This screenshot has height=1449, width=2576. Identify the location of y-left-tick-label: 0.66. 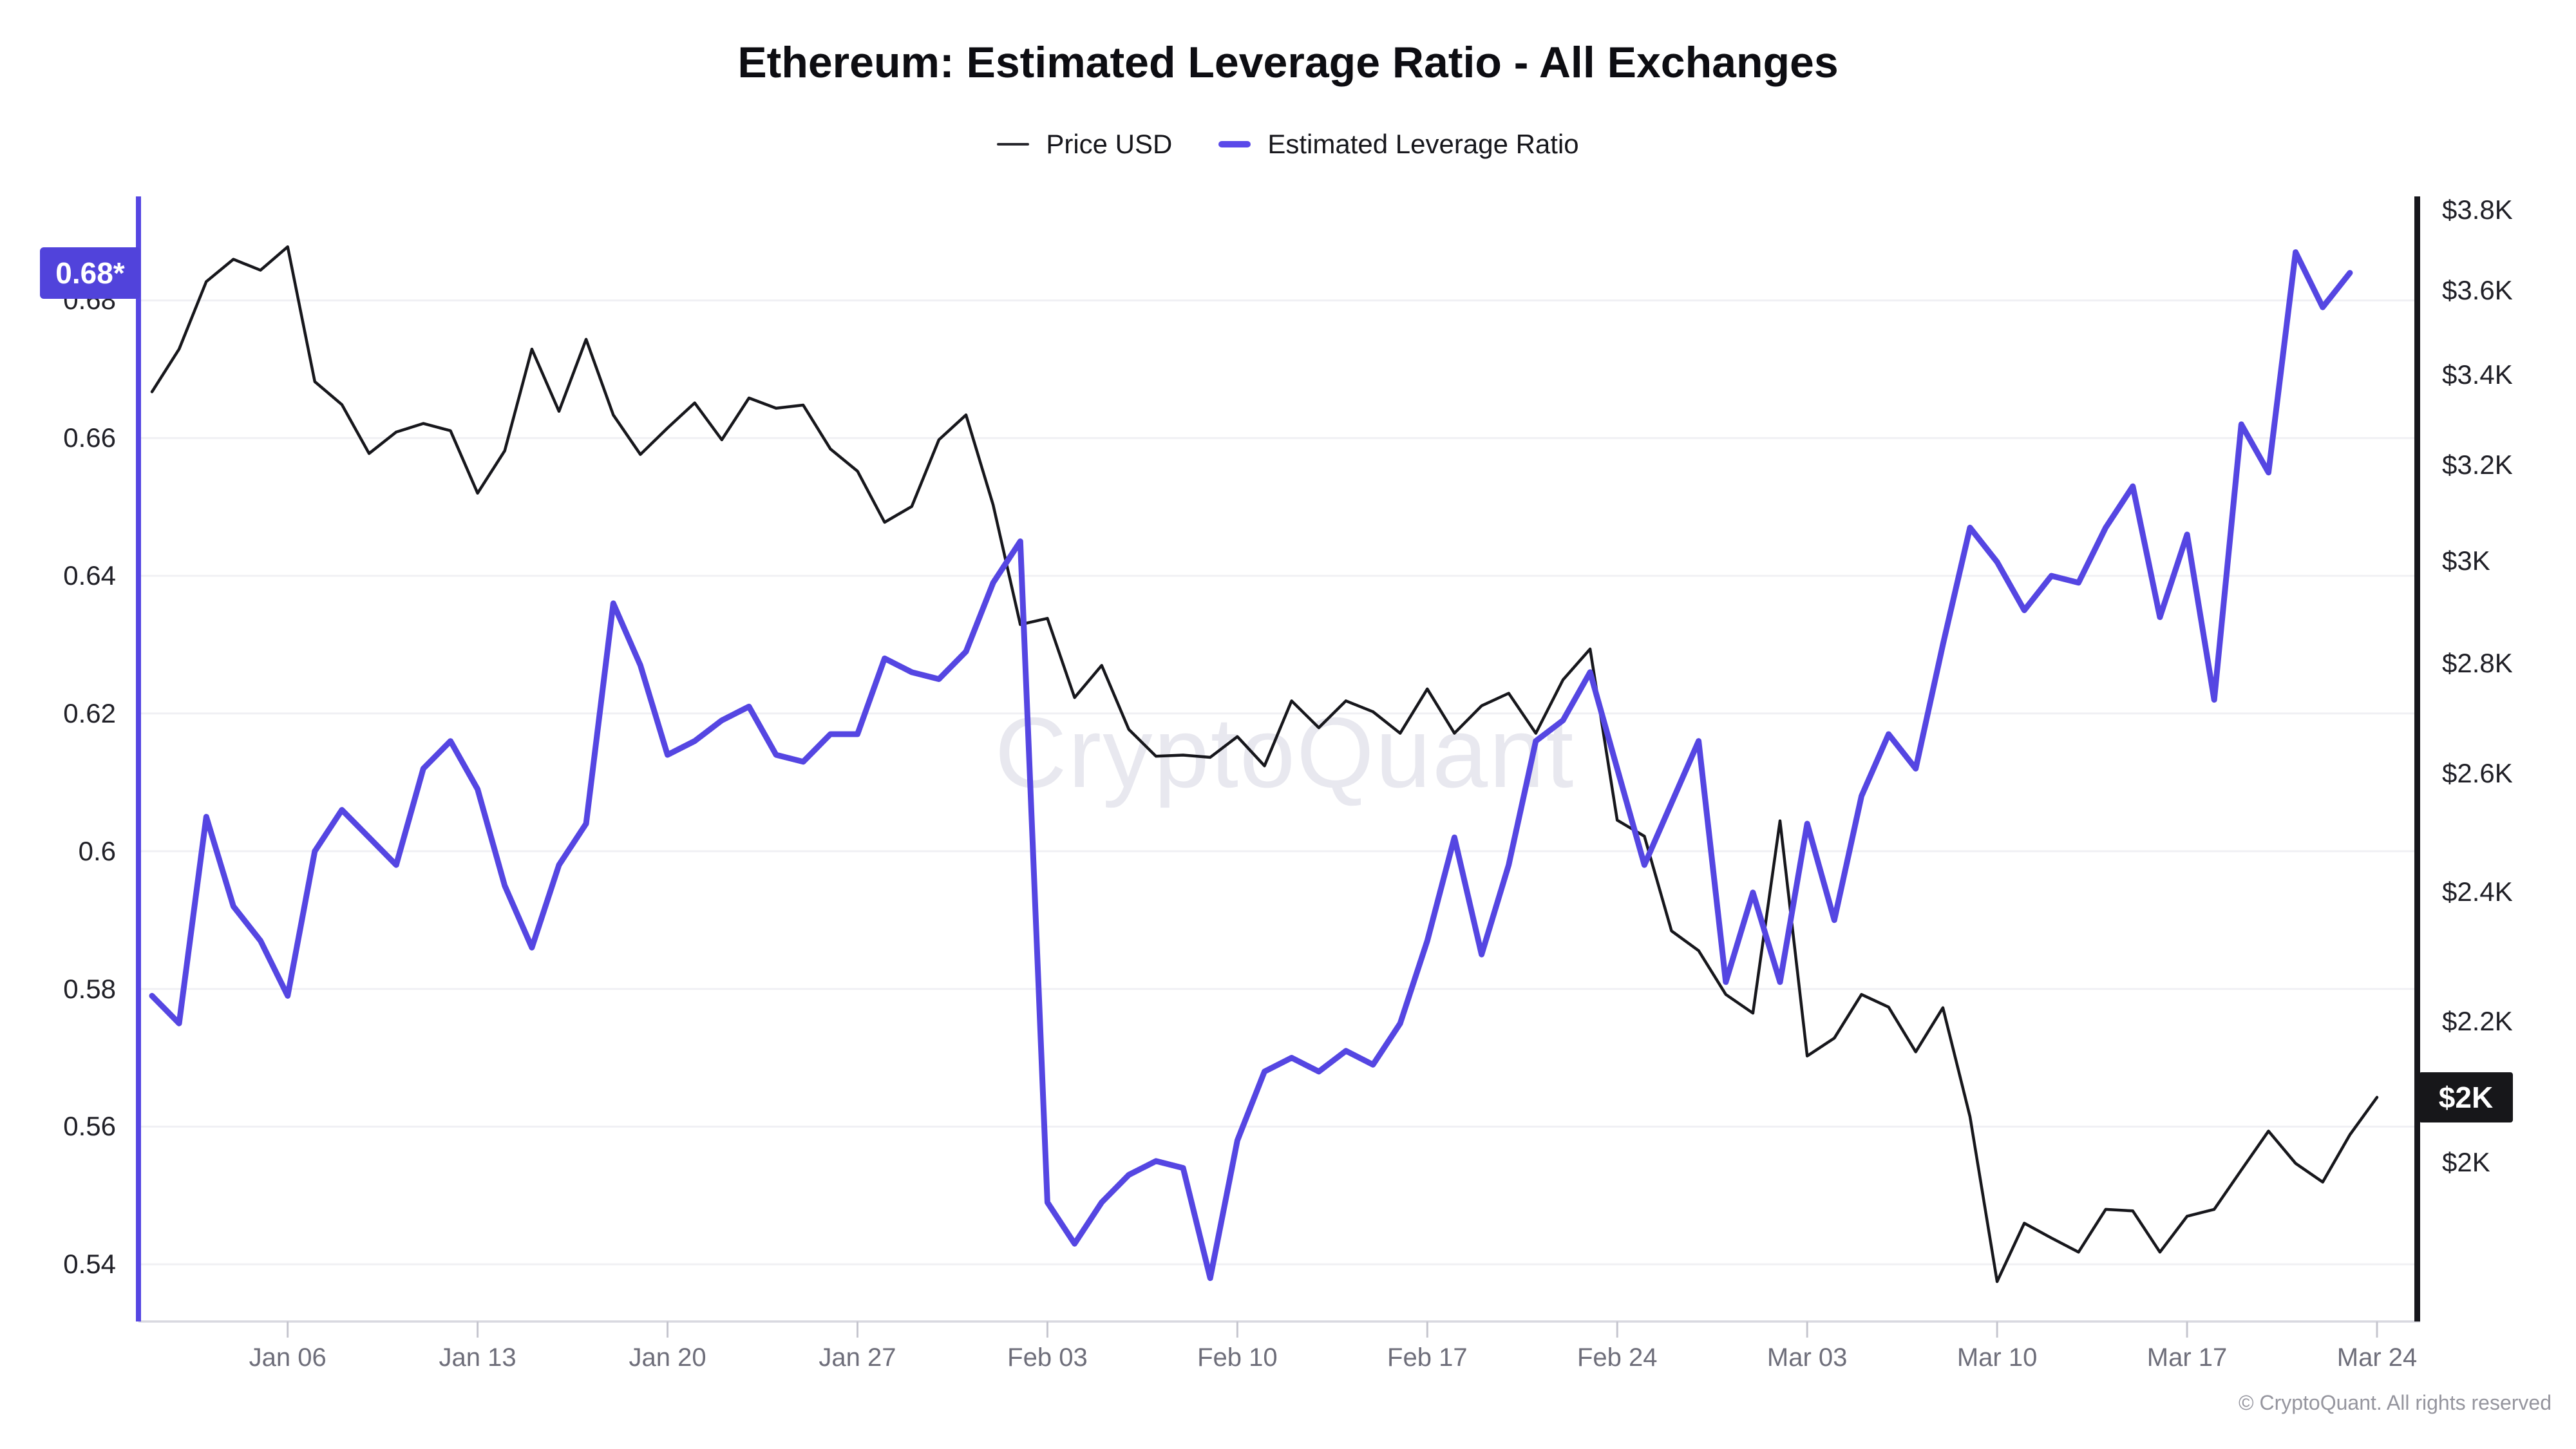
(89, 437).